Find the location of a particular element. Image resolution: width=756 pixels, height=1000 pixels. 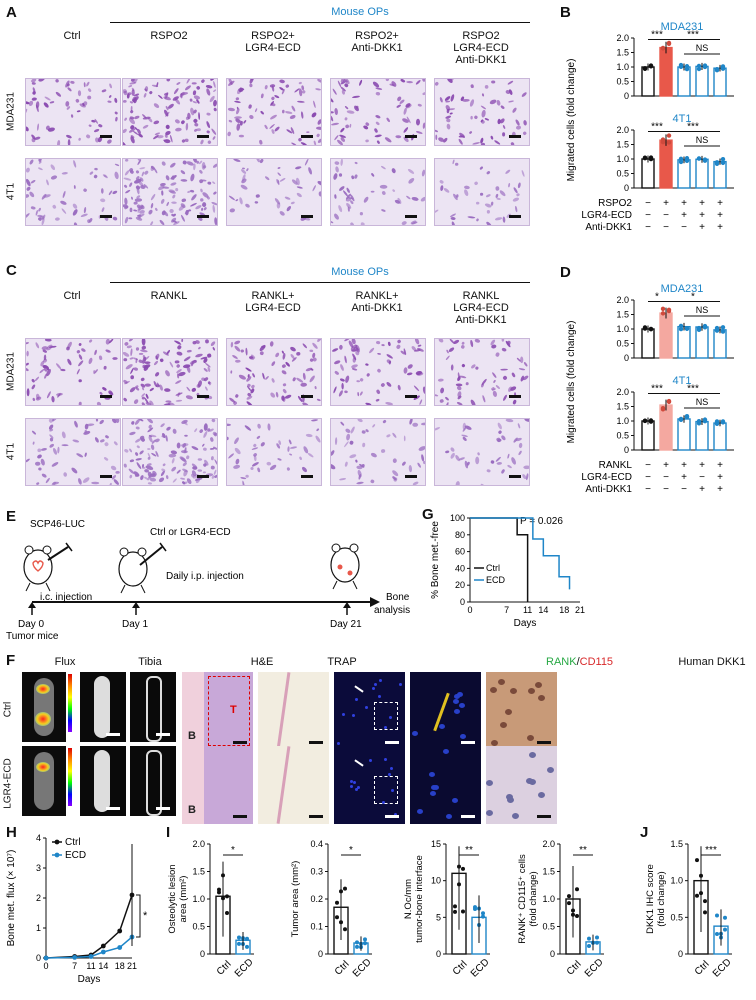

y-tick-label: 0 is located at coordinates (626, 358).